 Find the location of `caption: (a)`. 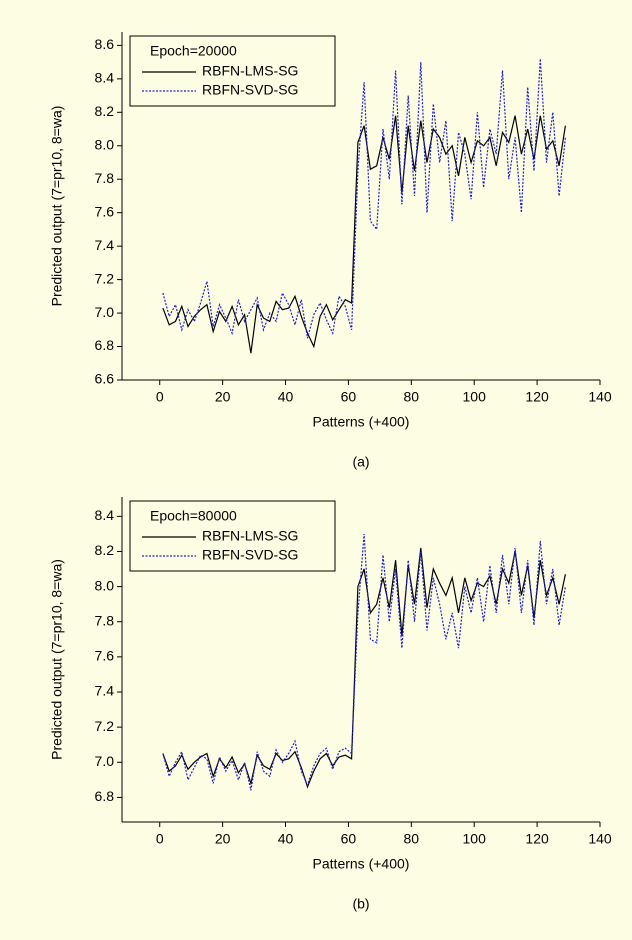

caption: (a) is located at coordinates (360, 462).